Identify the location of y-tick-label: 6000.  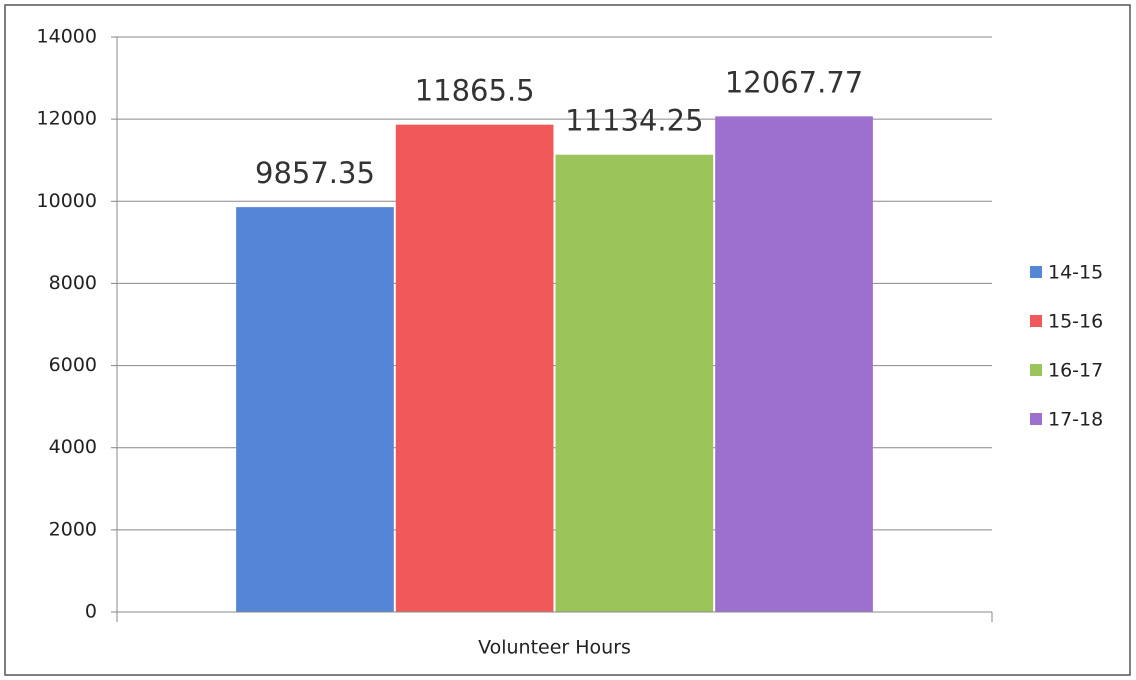
(73, 365).